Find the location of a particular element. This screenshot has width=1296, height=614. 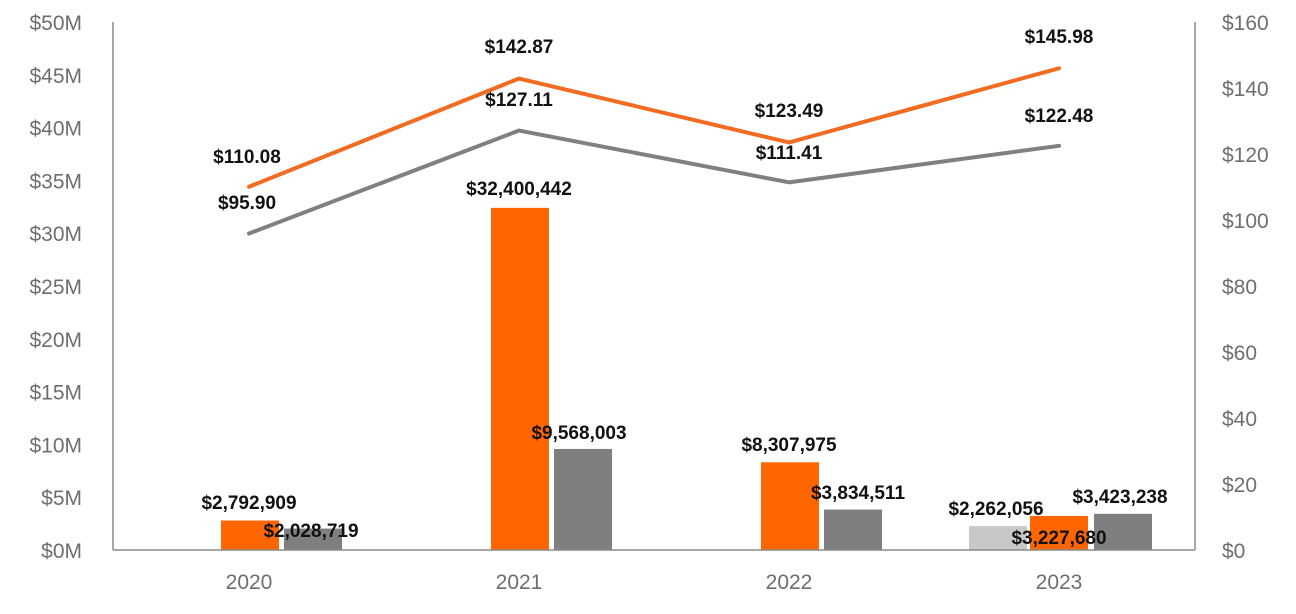

y-left-tick-label: $25M is located at coordinates (55, 287).